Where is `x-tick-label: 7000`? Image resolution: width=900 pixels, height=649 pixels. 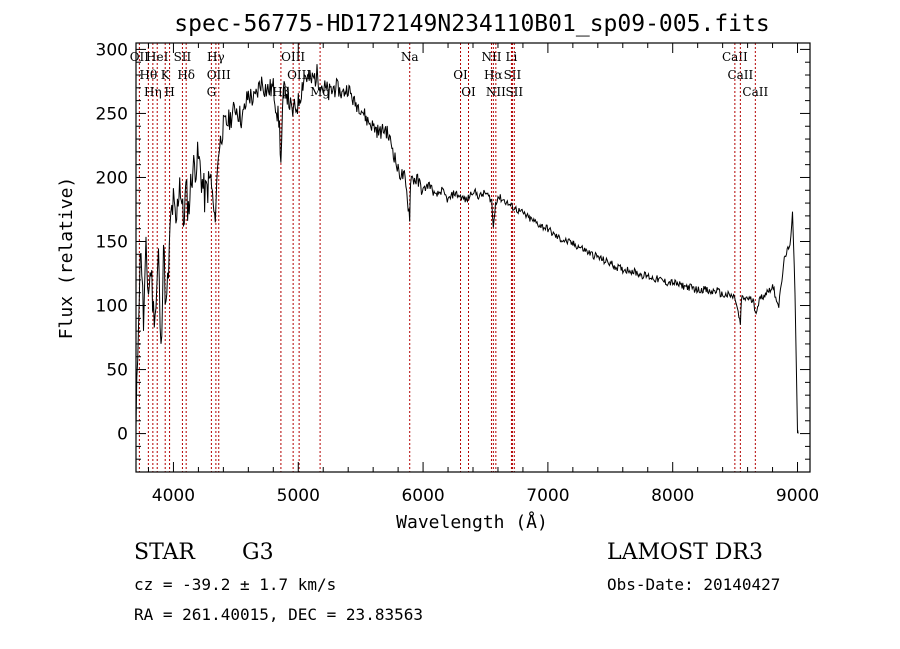 x-tick-label: 7000 is located at coordinates (547, 496).